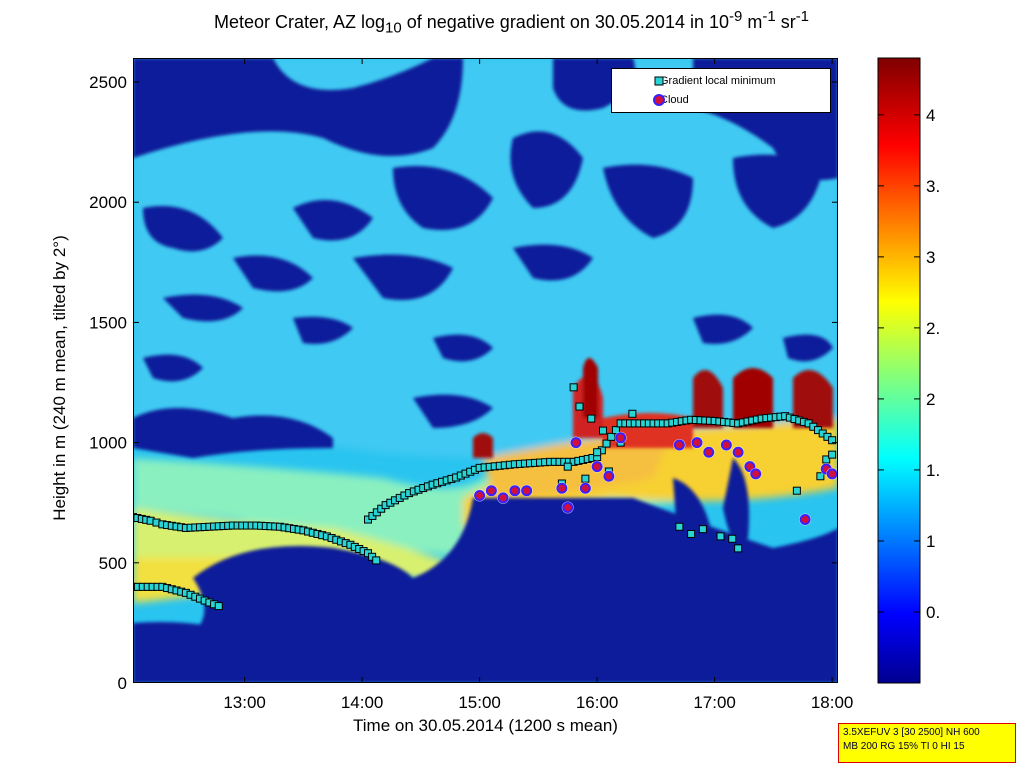 This screenshot has width=1023, height=767. I want to click on colorbar-tick-label: 0.5, so click(933, 612).